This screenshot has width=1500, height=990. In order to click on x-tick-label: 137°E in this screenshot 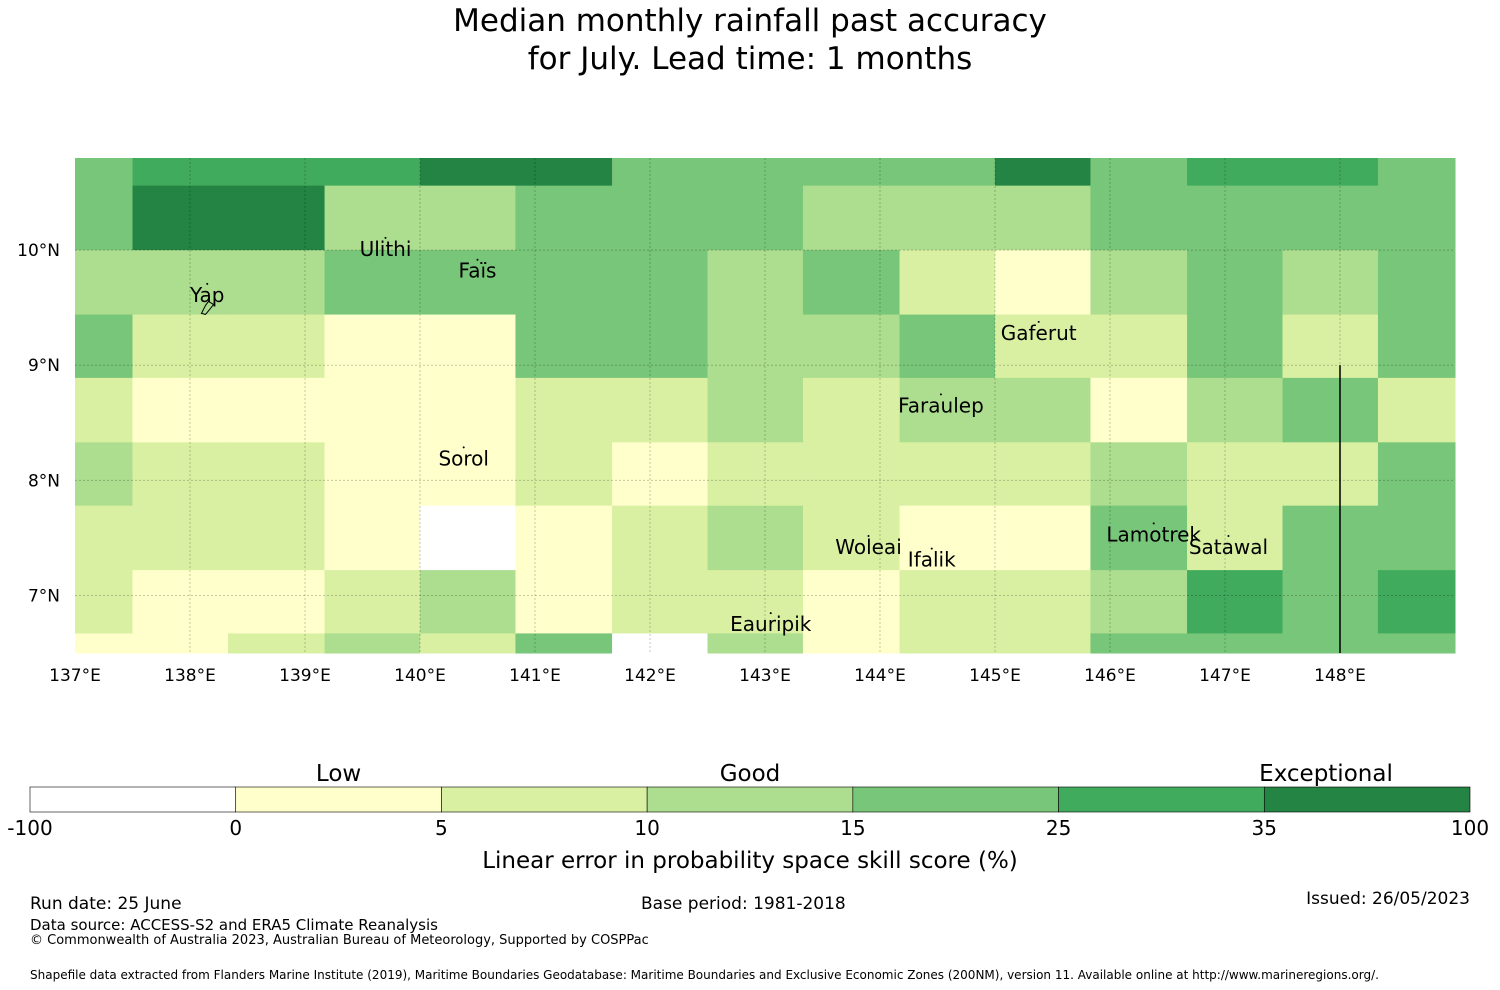, I will do `click(75, 676)`.